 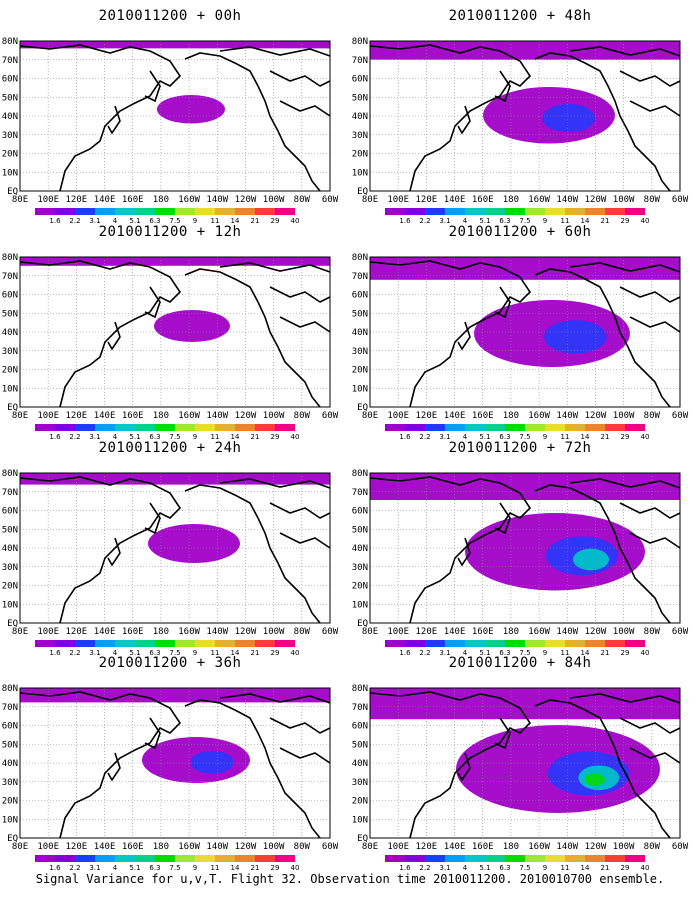 I want to click on colorbar-label: 40, so click(x=645, y=868).